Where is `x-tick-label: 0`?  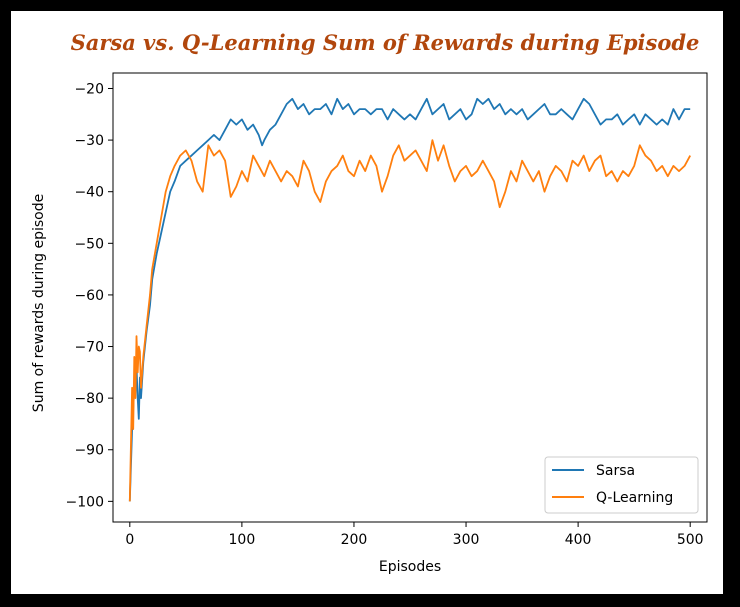
x-tick-label: 0 is located at coordinates (129, 540).